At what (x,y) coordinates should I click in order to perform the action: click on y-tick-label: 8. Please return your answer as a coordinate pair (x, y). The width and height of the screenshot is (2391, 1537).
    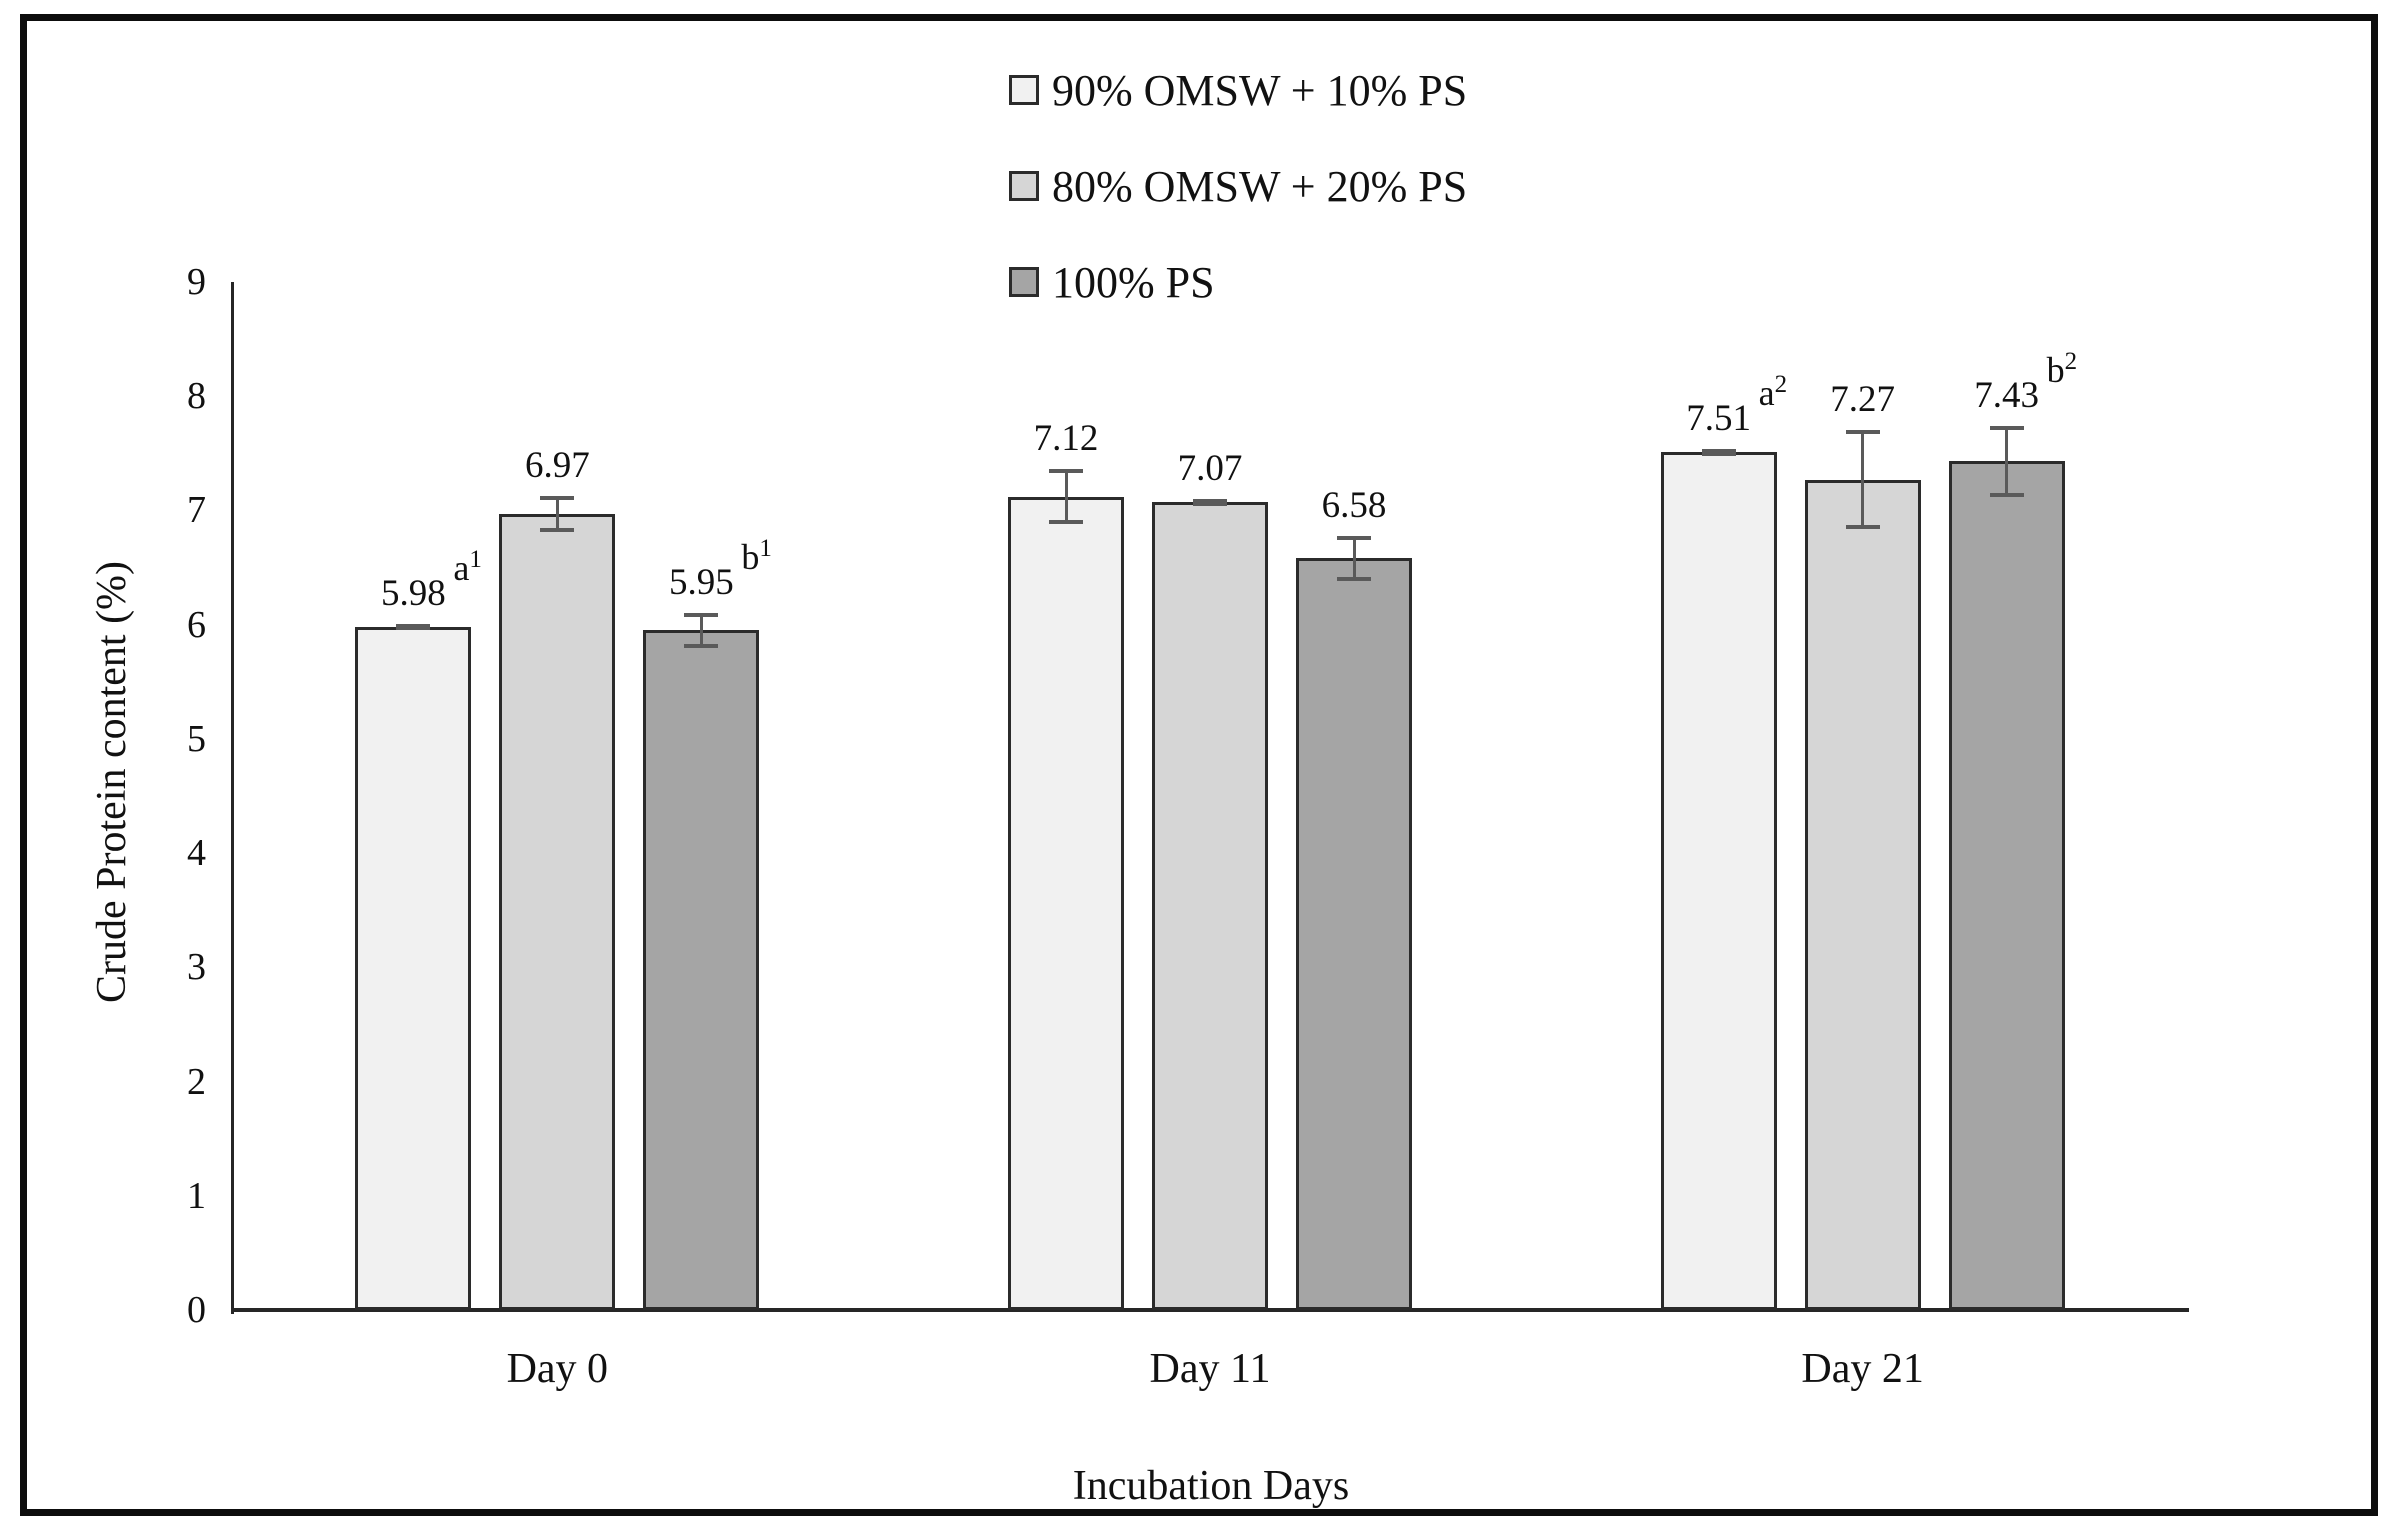
    Looking at the image, I should click on (196, 396).